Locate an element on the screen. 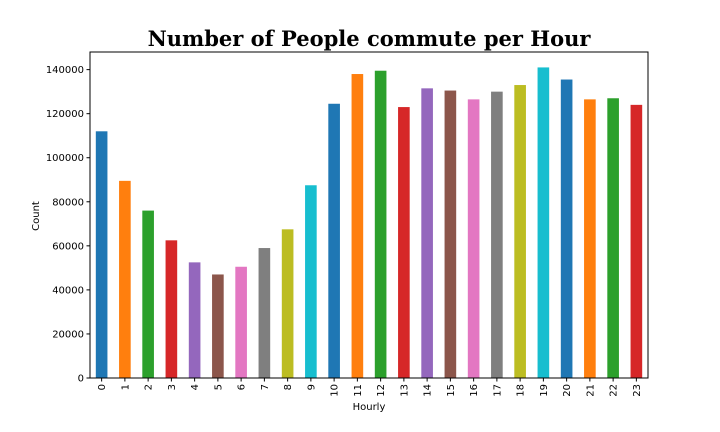 The height and width of the screenshot is (432, 720). x-tick-label: 9 is located at coordinates (311, 387).